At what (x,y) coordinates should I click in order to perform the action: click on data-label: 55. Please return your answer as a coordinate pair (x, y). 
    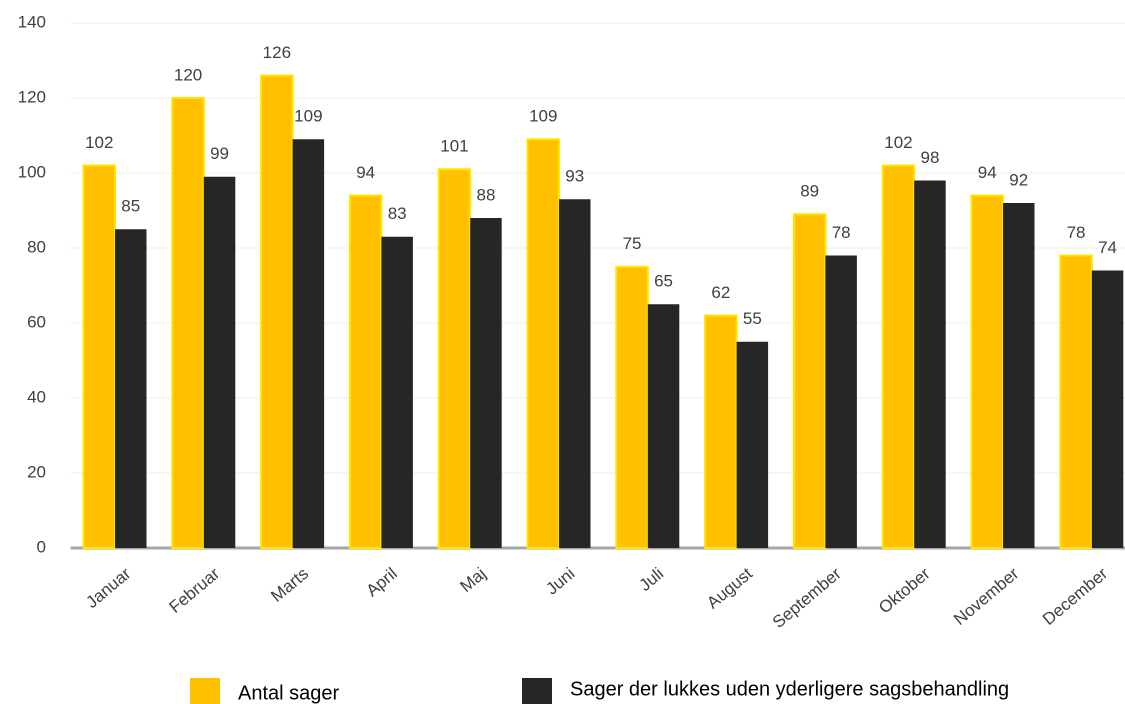
    Looking at the image, I should click on (752, 318).